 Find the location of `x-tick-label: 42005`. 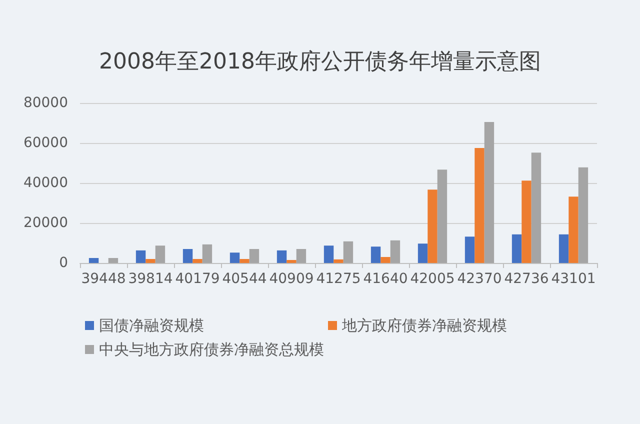

x-tick-label: 42005 is located at coordinates (432, 279).